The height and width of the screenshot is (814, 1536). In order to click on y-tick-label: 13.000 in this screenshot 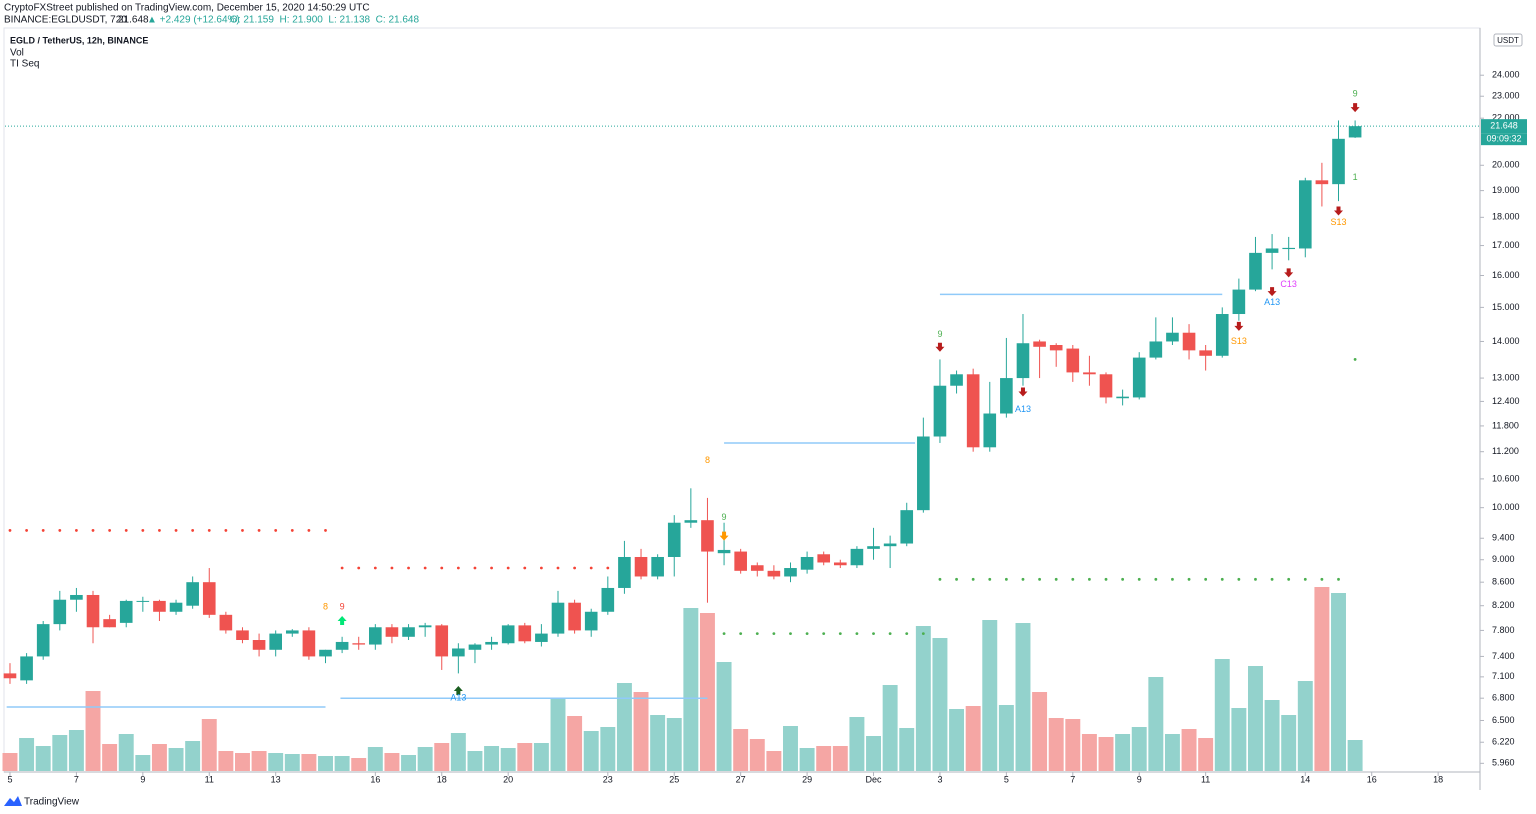, I will do `click(1506, 377)`.